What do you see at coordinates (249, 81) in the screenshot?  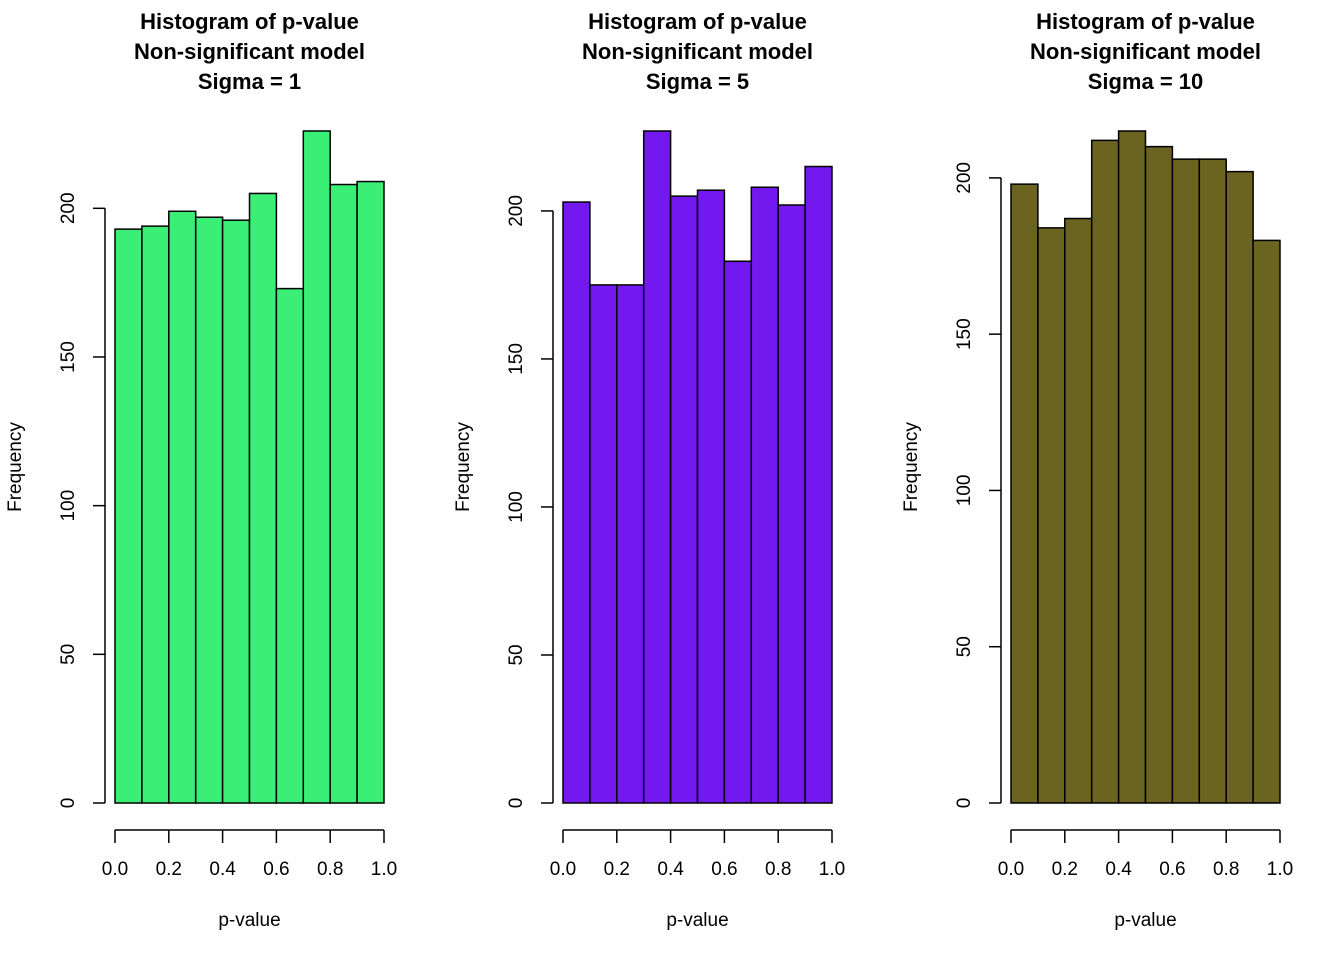 I see `chart-title: Sigma = 1` at bounding box center [249, 81].